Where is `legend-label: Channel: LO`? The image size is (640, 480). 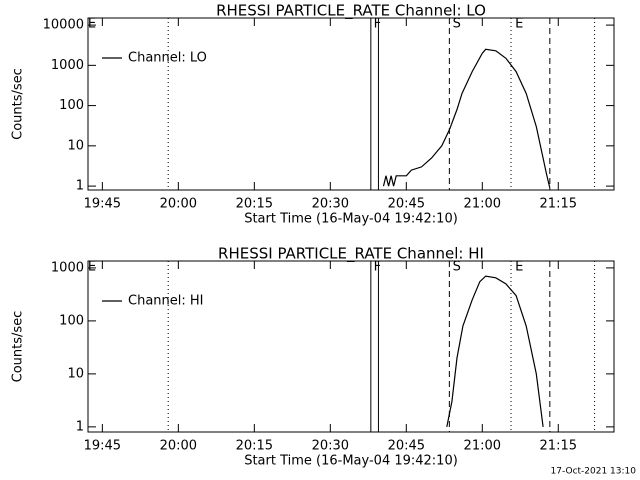 legend-label: Channel: LO is located at coordinates (167, 58).